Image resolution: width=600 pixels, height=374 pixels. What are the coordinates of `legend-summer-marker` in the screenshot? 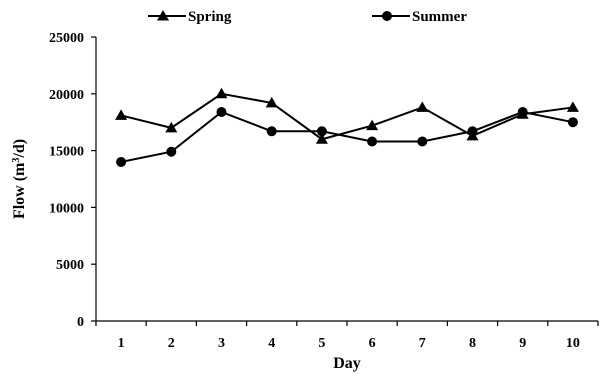 It's located at (387, 16).